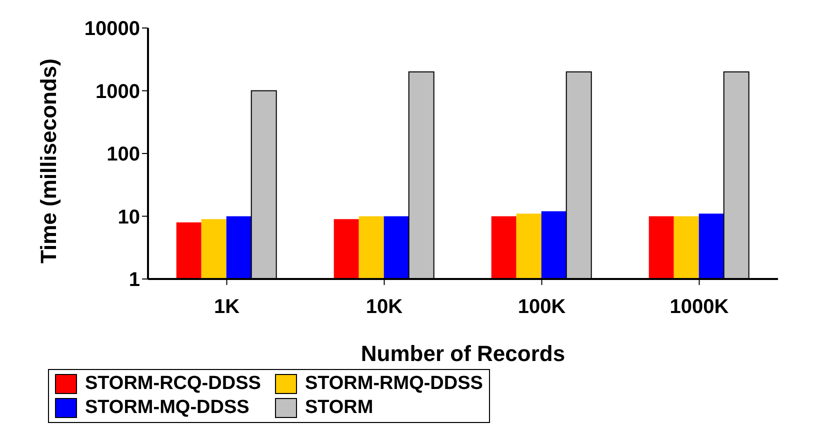 The height and width of the screenshot is (435, 815). What do you see at coordinates (700, 307) in the screenshot?
I see `x-tick-label: 1000K` at bounding box center [700, 307].